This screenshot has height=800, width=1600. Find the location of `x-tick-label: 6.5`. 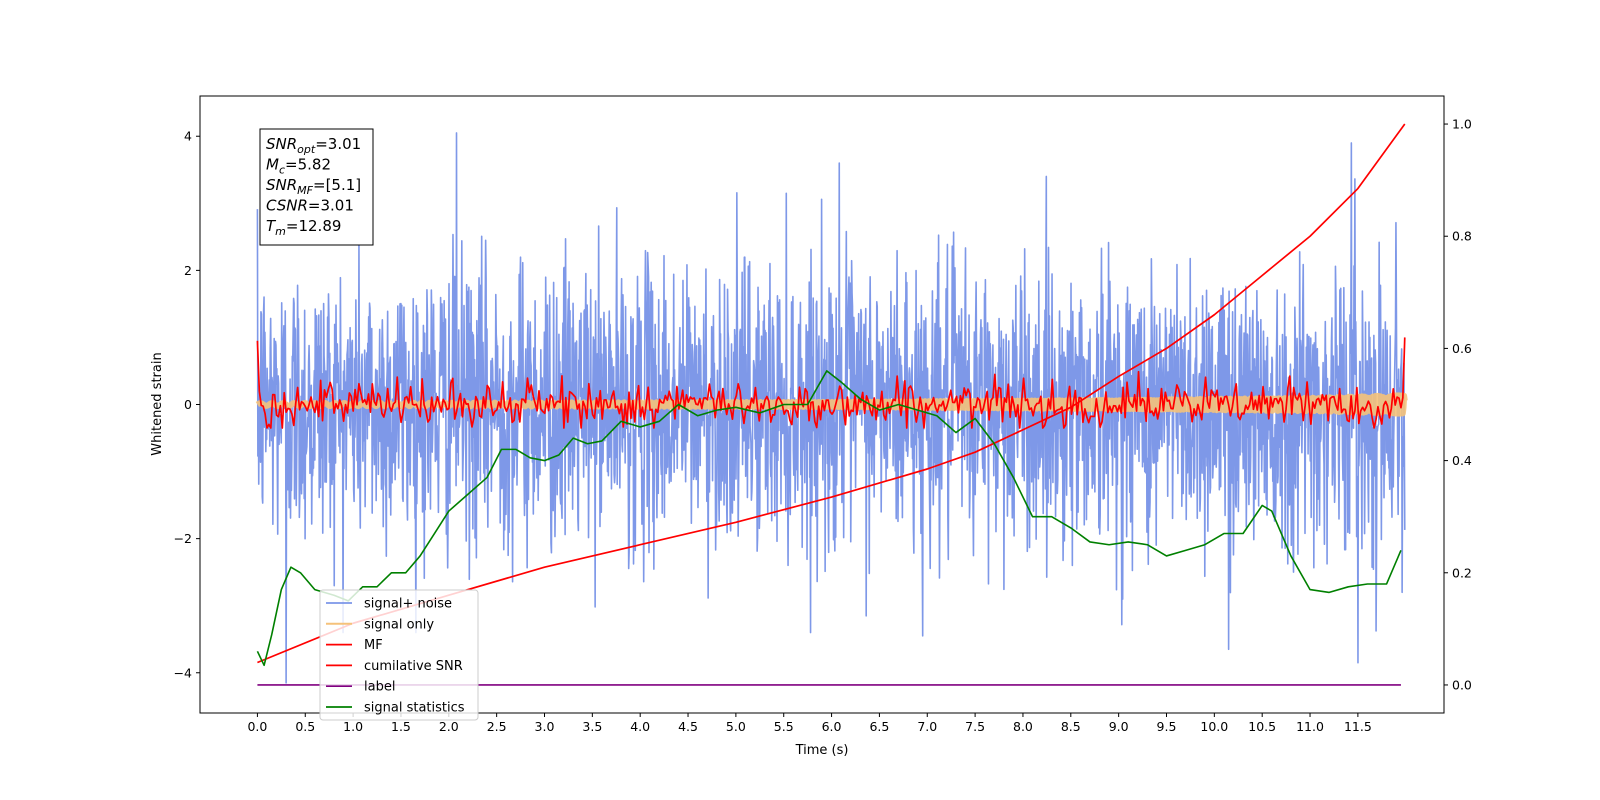

x-tick-label: 6.5 is located at coordinates (879, 726).